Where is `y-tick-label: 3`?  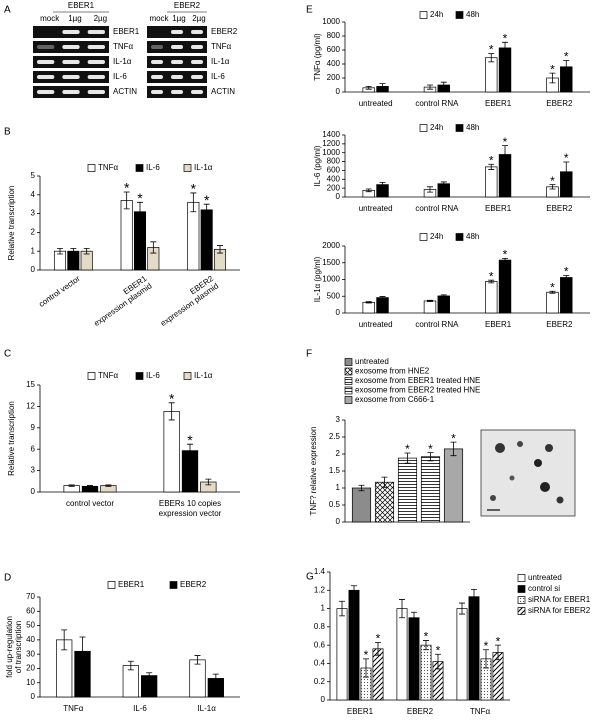
y-tick-label: 3 is located at coordinates (338, 419).